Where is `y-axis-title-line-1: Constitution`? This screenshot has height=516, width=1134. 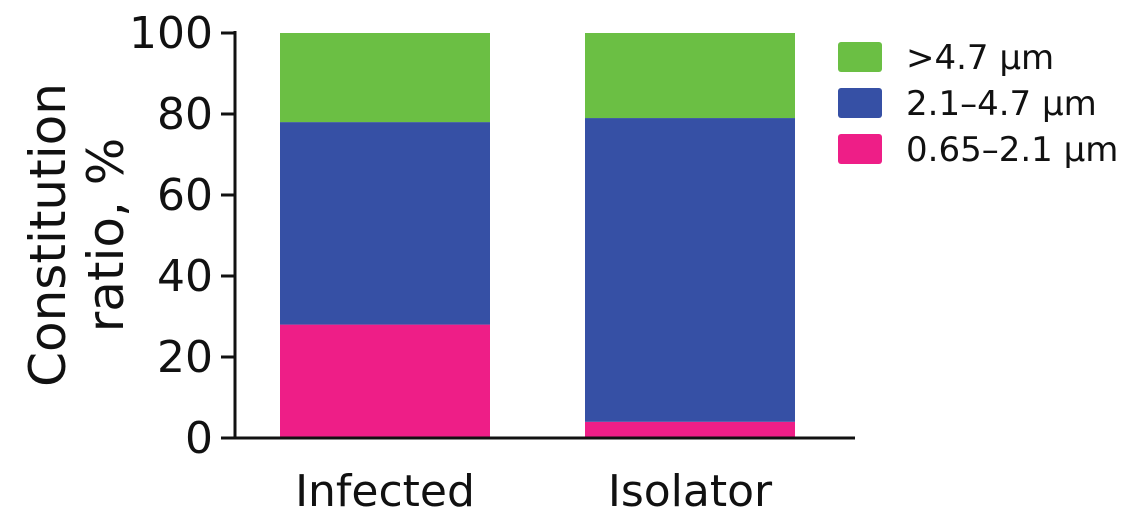
y-axis-title-line-1: Constitution is located at coordinates (48, 235).